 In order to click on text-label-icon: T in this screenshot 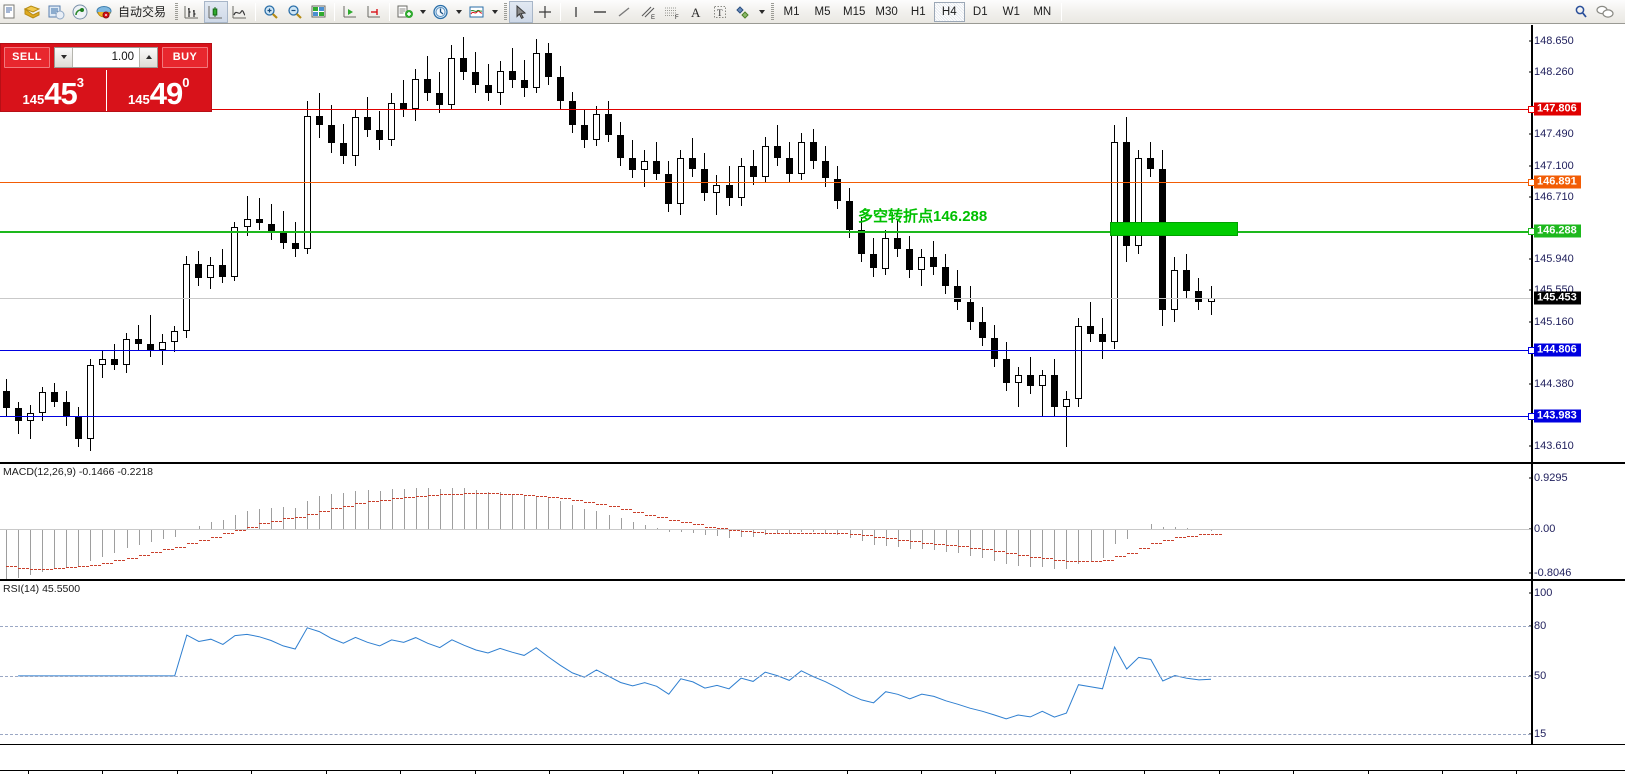, I will do `click(720, 12)`.